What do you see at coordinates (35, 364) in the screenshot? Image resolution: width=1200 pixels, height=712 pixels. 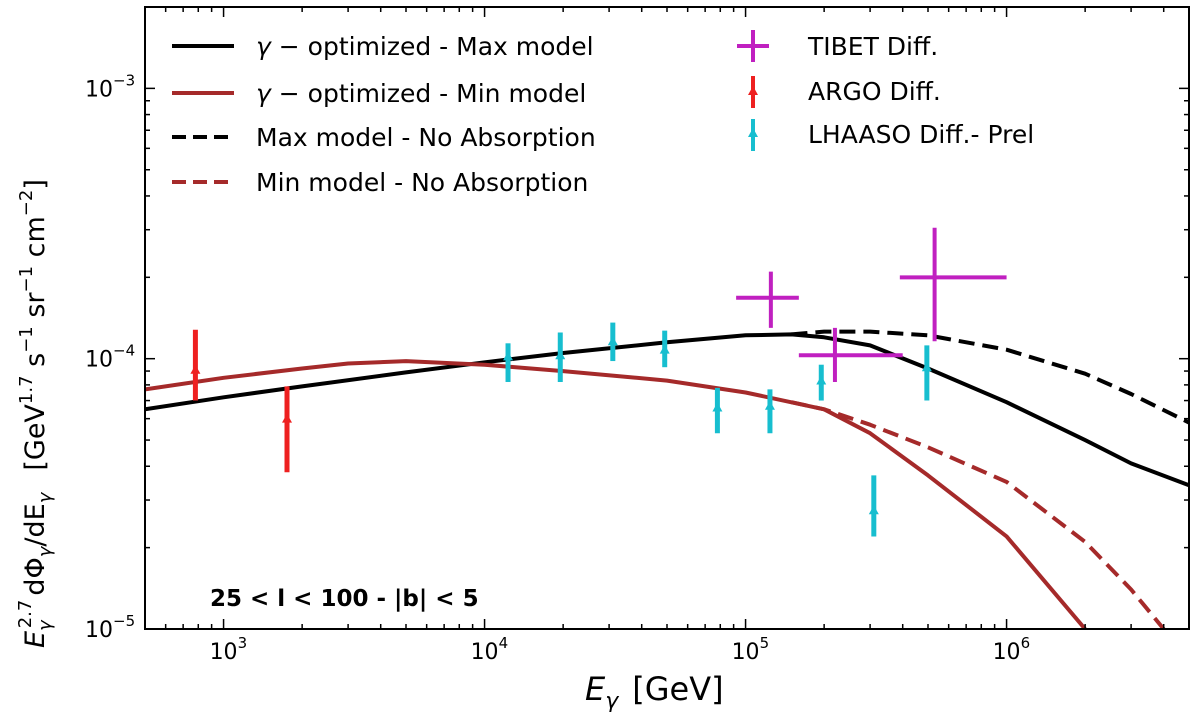 I see `y-axis-label-units-mid1: s` at bounding box center [35, 364].